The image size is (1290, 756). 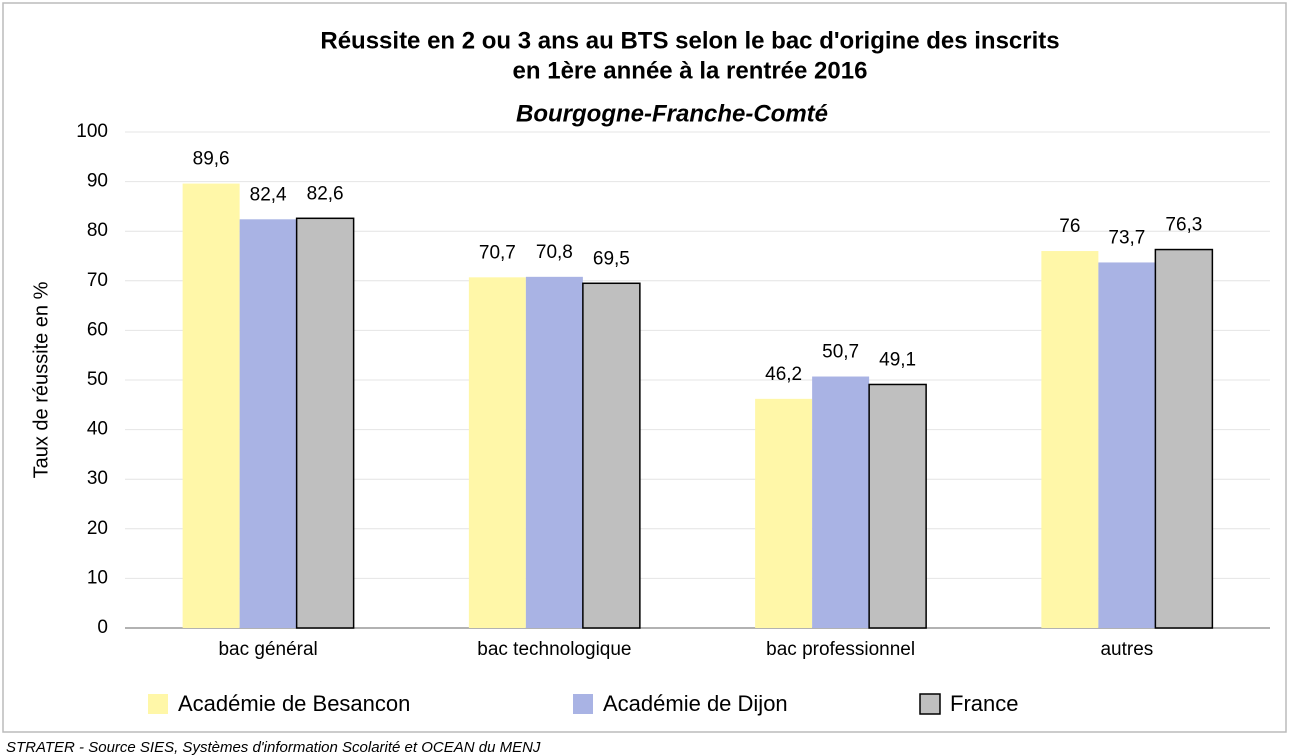 What do you see at coordinates (92, 131) in the screenshot?
I see `y-tick-label: 100` at bounding box center [92, 131].